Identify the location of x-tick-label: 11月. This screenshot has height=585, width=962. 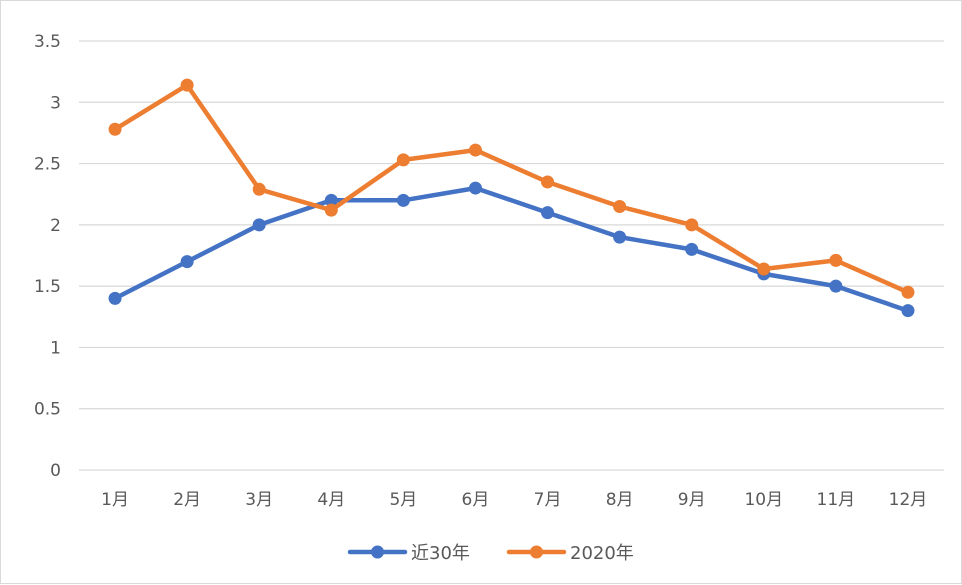
(836, 500).